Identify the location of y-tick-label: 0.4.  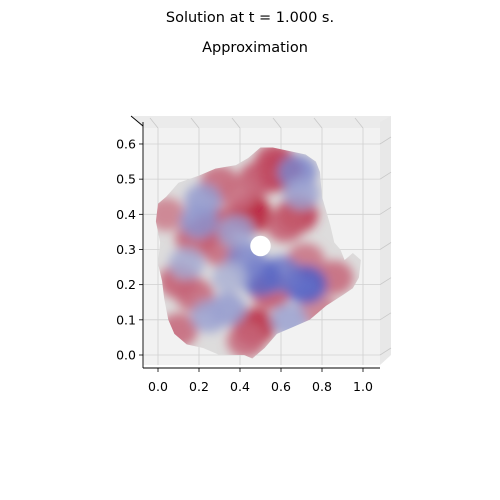
(126, 214).